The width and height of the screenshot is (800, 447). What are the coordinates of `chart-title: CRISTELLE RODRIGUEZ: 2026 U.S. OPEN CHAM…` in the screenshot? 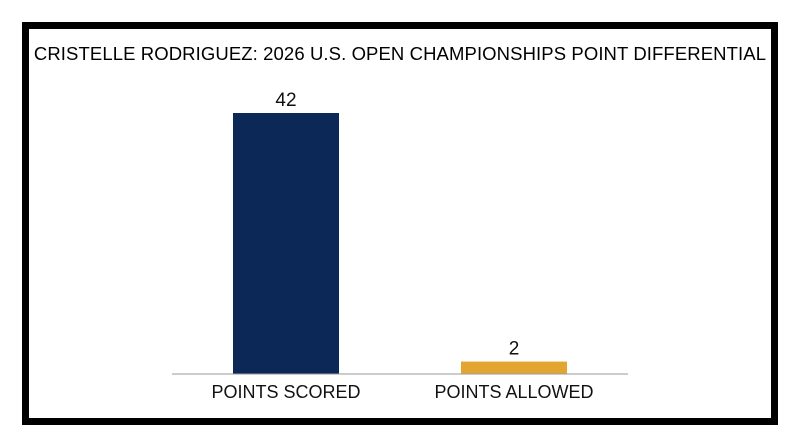 It's located at (400, 53).